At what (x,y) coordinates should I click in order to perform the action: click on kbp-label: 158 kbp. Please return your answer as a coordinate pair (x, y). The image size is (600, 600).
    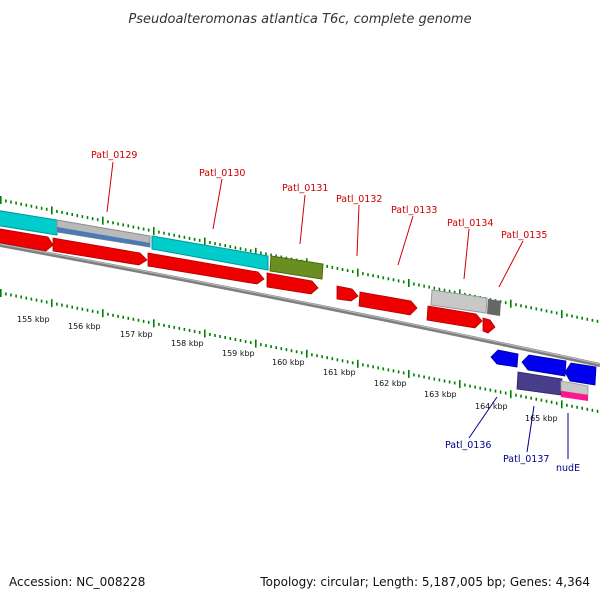
    Looking at the image, I should click on (187, 343).